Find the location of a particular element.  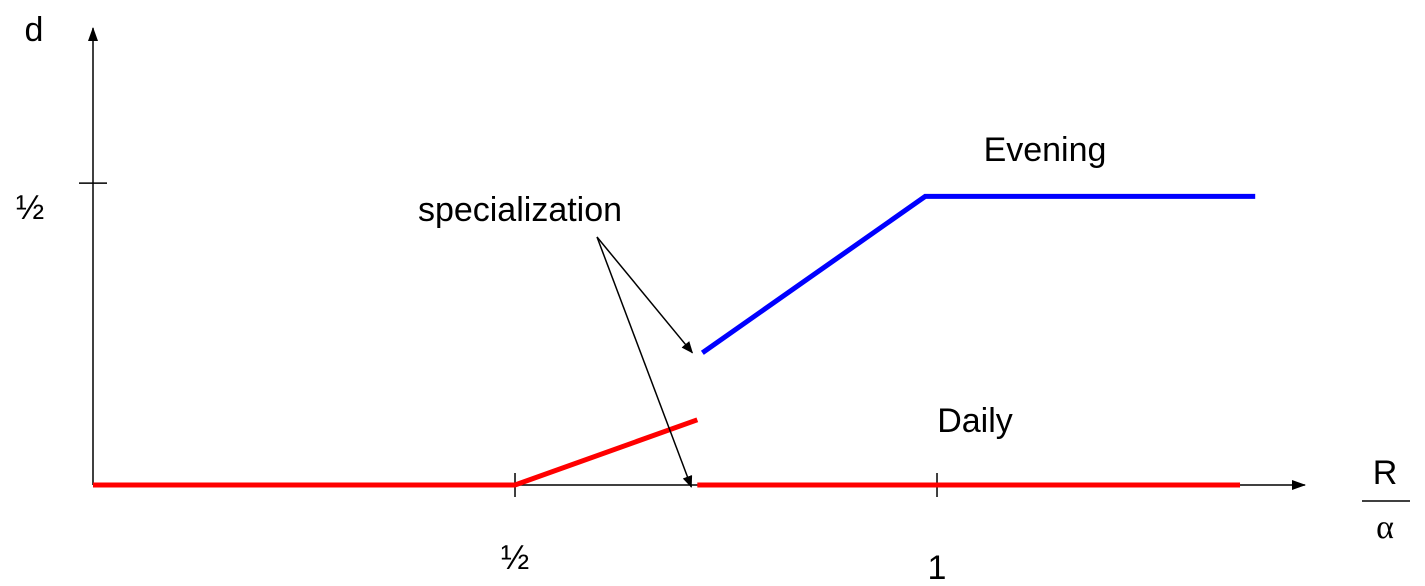

x-axis-label: R is located at coordinates (1385, 473).